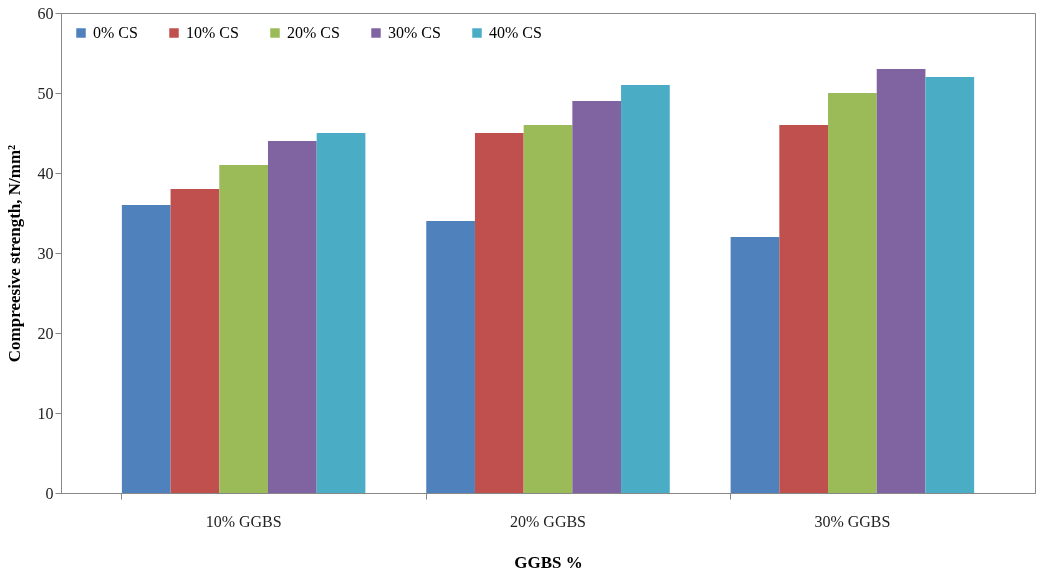 The width and height of the screenshot is (1051, 581). What do you see at coordinates (852, 521) in the screenshot?
I see `x-tick-label: 30% GGBS` at bounding box center [852, 521].